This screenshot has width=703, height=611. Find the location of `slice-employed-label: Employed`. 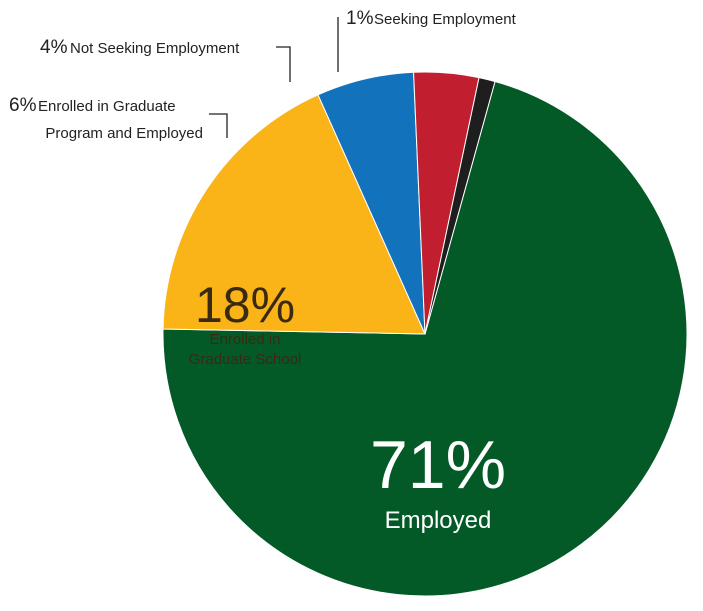

slice-employed-label: Employed is located at coordinates (438, 520).